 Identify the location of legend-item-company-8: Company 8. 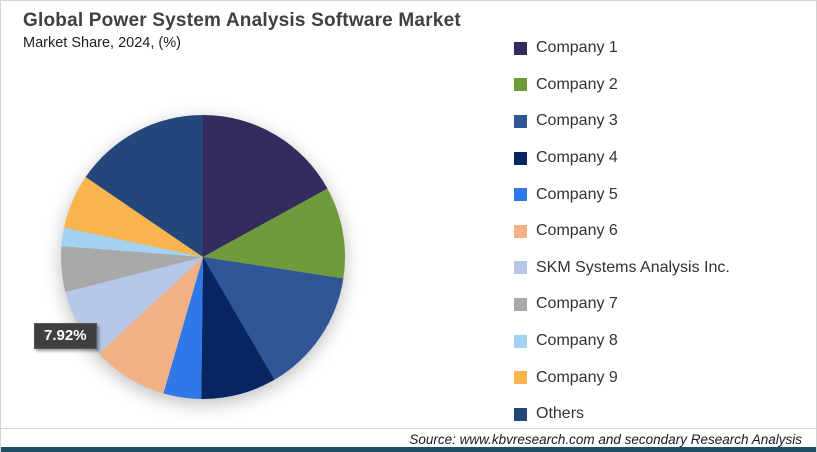
(662, 341).